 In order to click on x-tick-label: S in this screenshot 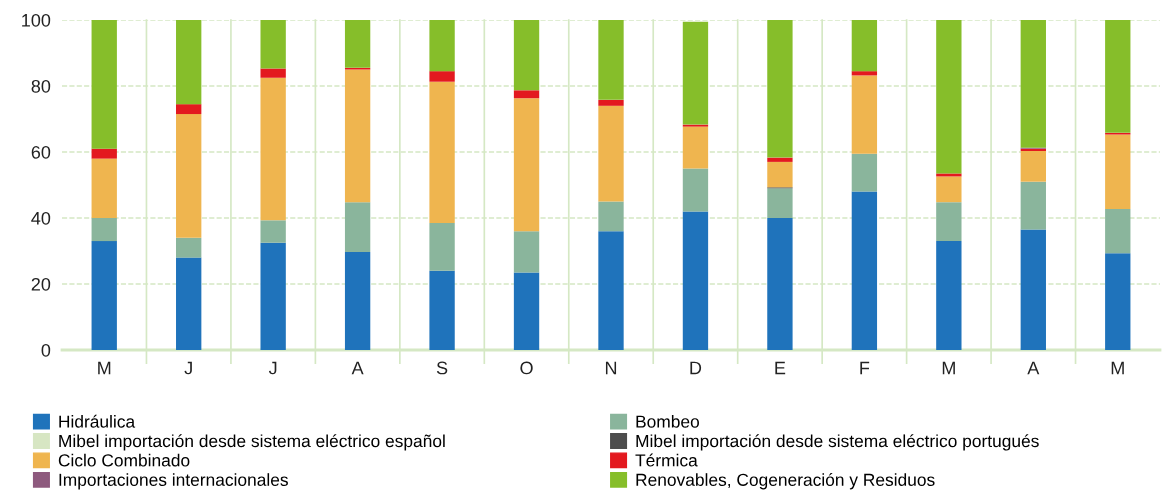, I will do `click(442, 368)`.